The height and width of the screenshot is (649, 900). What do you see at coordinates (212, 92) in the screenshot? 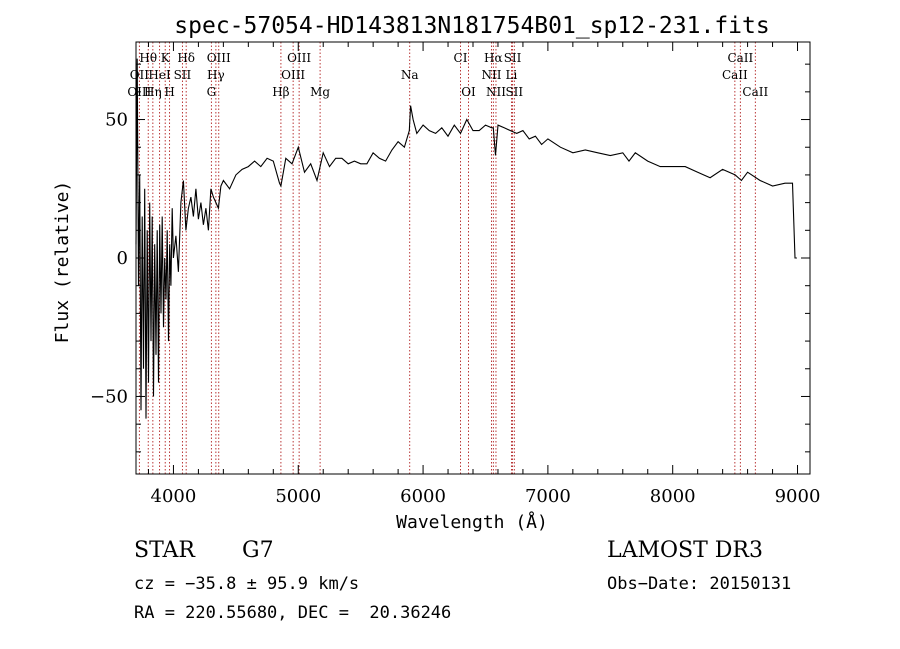
I see `spectral-line-label: G` at bounding box center [212, 92].